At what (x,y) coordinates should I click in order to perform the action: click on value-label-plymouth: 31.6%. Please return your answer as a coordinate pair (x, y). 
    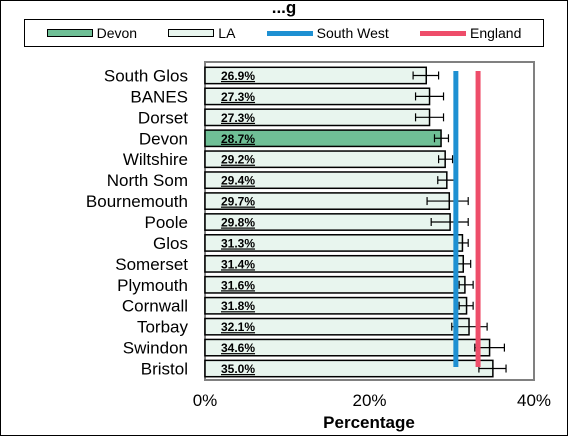
    Looking at the image, I should click on (238, 285).